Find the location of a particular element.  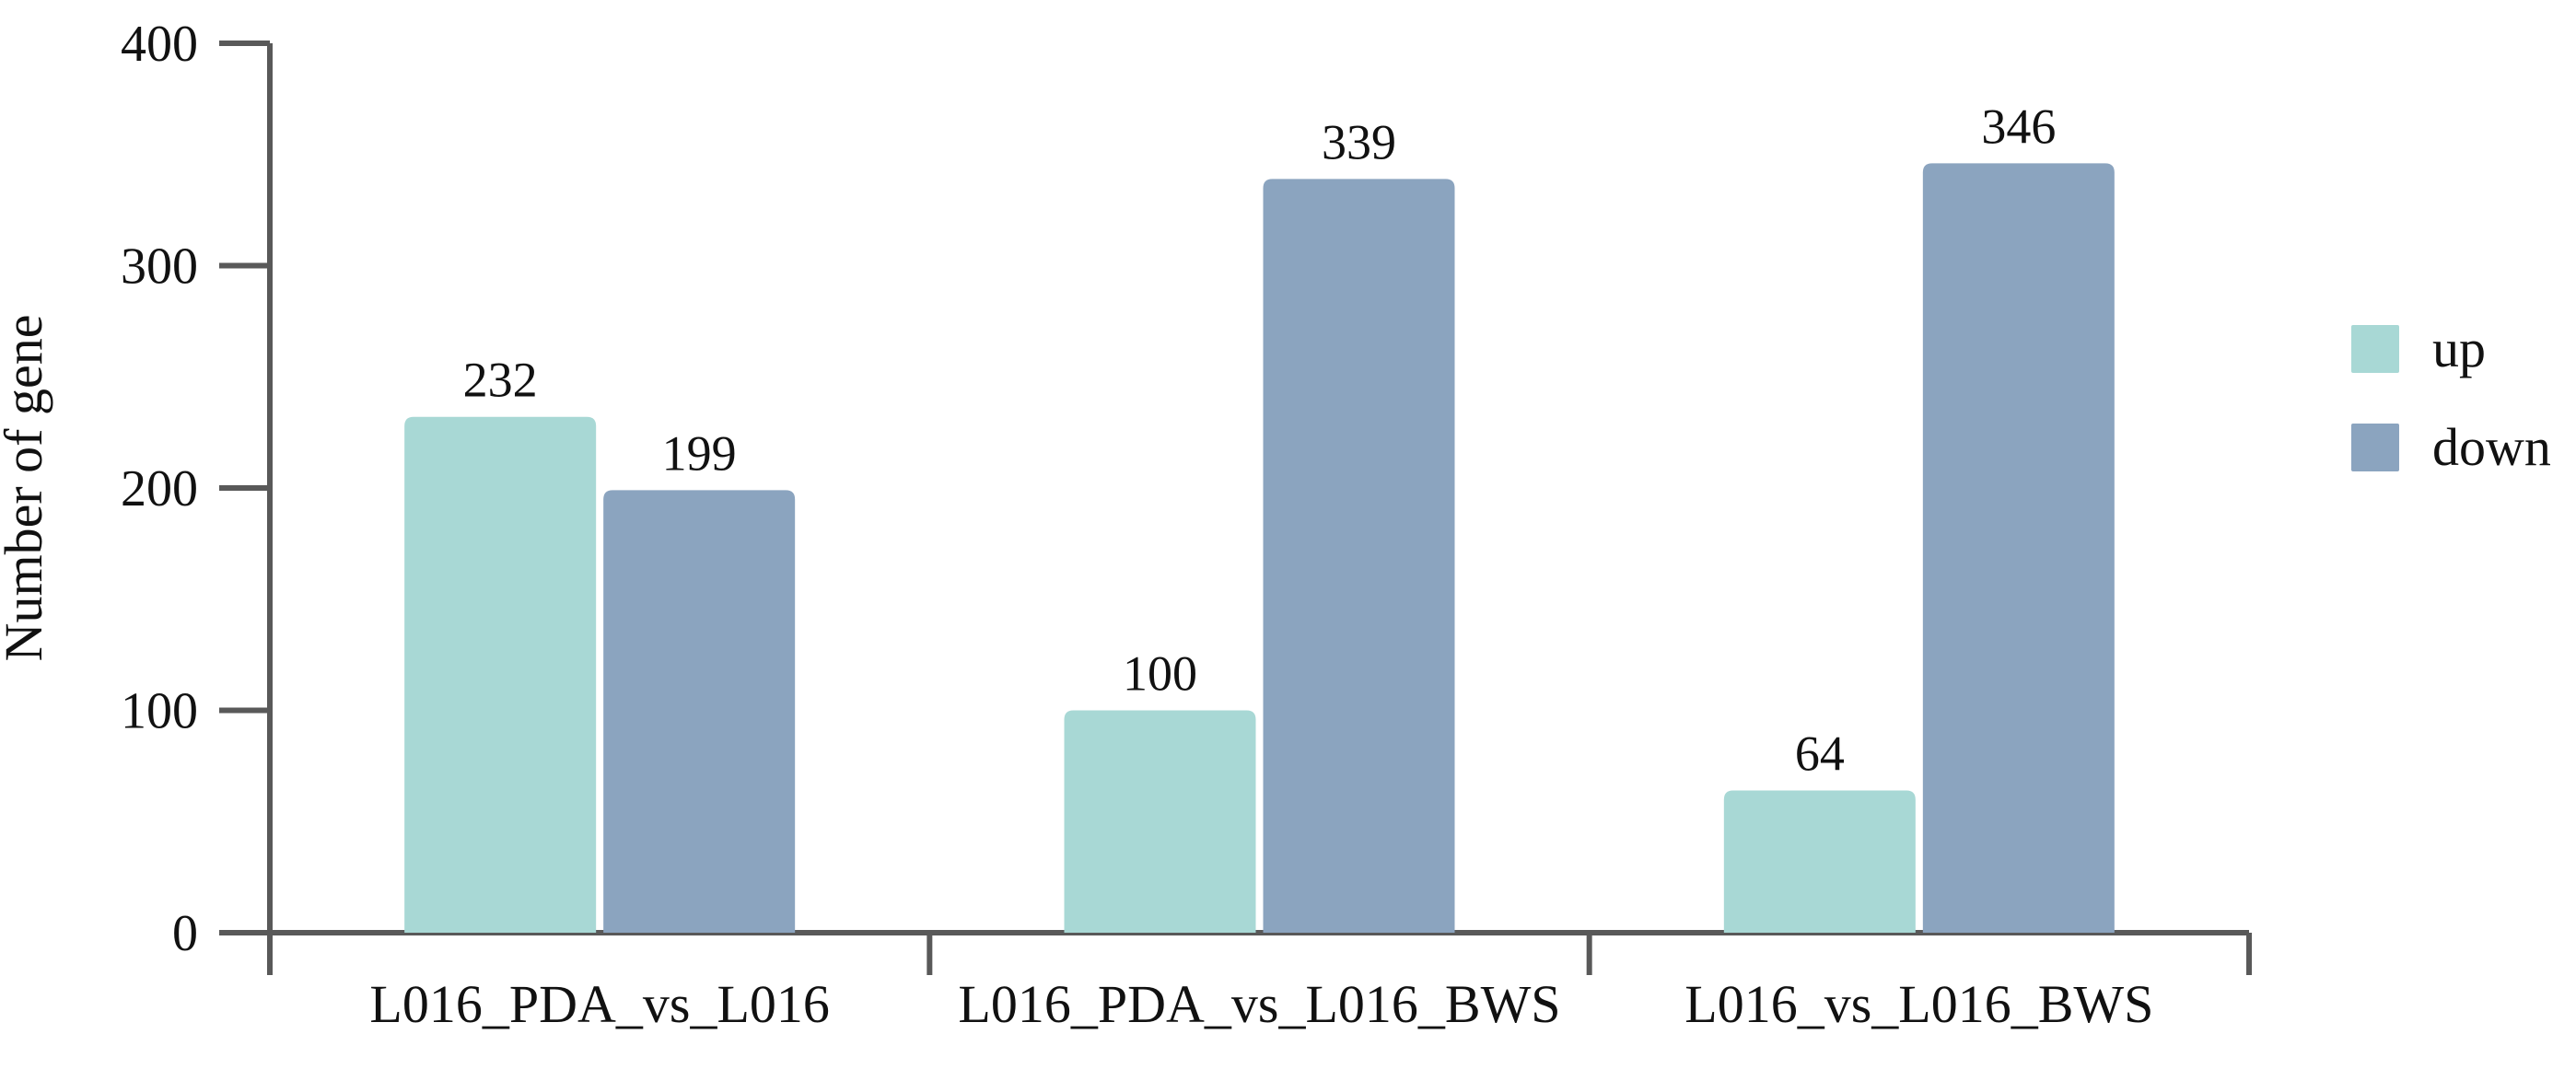

legend-entry-down: down is located at coordinates (2451, 447).